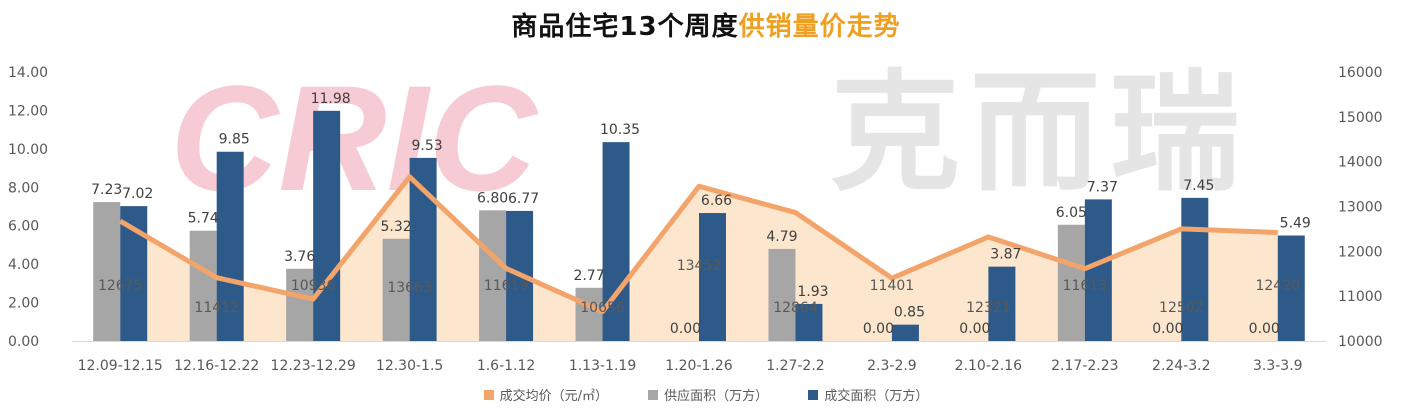  I want to click on deal-value-label: 7.02, so click(137, 194).